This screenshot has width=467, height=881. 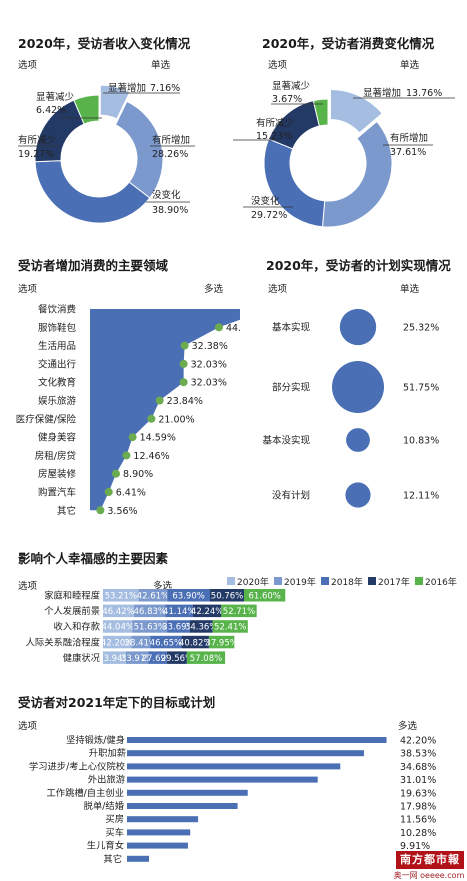 What do you see at coordinates (28, 586) in the screenshot?
I see `happiness-chart-option-label: 选项` at bounding box center [28, 586].